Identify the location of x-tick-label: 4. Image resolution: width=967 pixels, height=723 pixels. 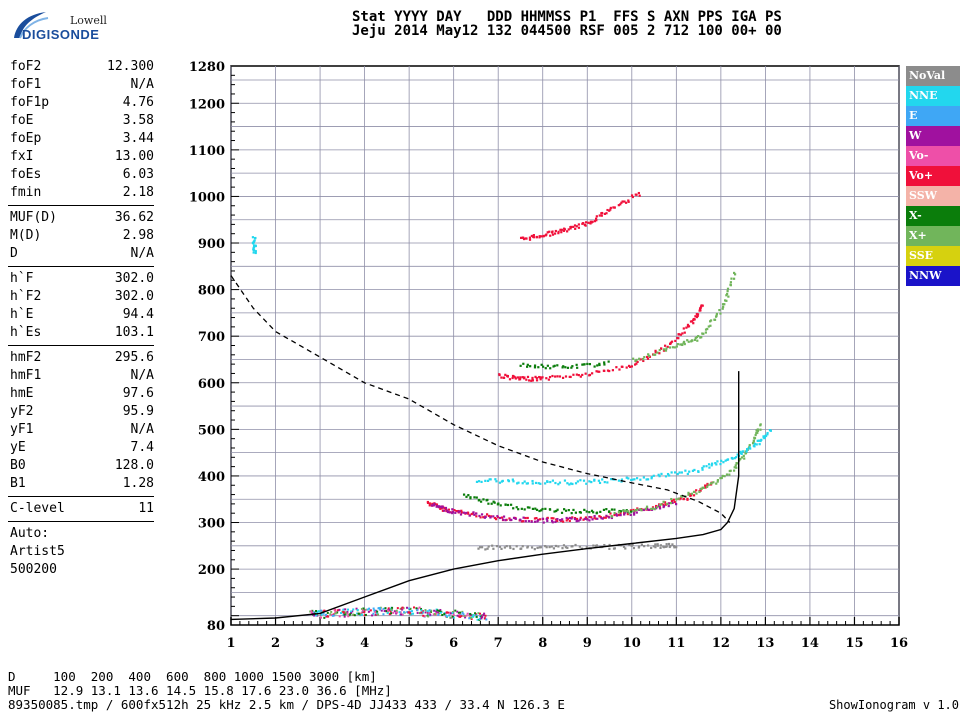
(364, 643).